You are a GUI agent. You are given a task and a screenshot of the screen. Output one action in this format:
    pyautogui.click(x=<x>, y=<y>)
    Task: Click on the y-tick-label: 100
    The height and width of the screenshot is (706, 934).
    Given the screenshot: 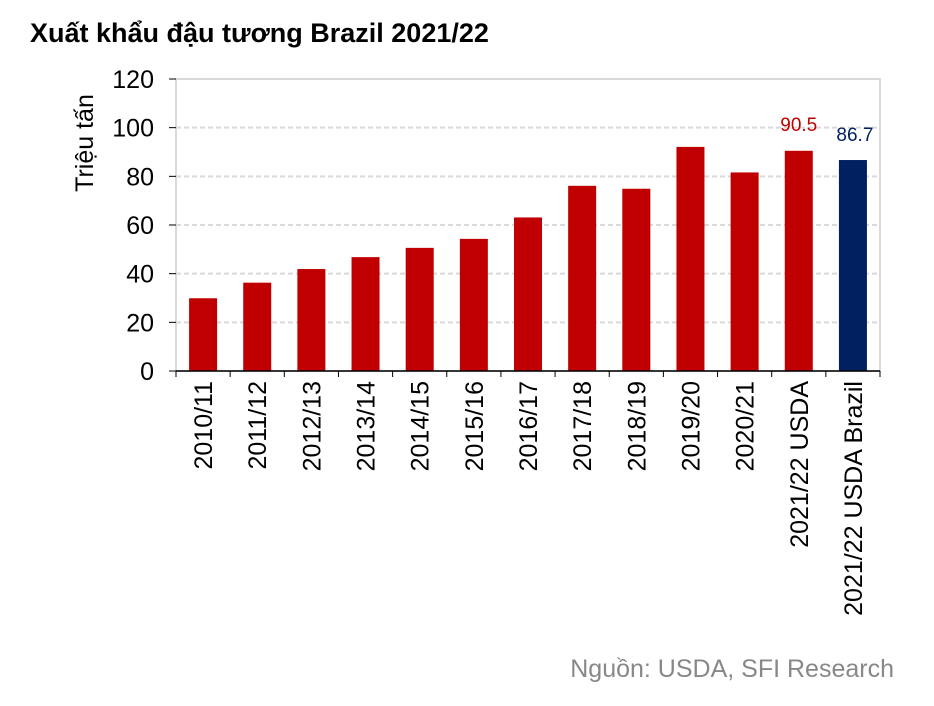 What is the action you would take?
    pyautogui.click(x=133, y=129)
    